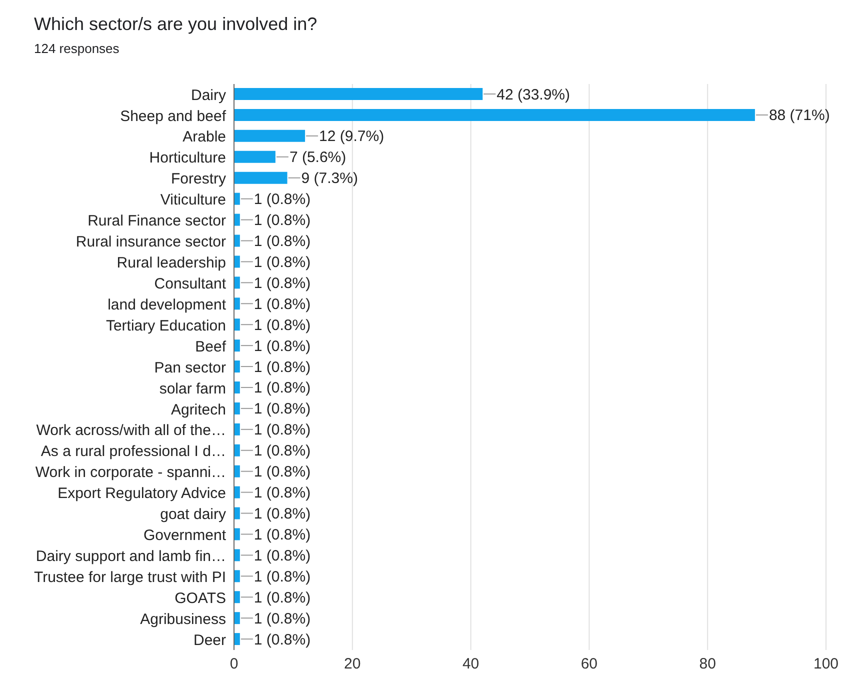 This screenshot has height=684, width=842. I want to click on data-label: 7 (5.6%), so click(317, 157).